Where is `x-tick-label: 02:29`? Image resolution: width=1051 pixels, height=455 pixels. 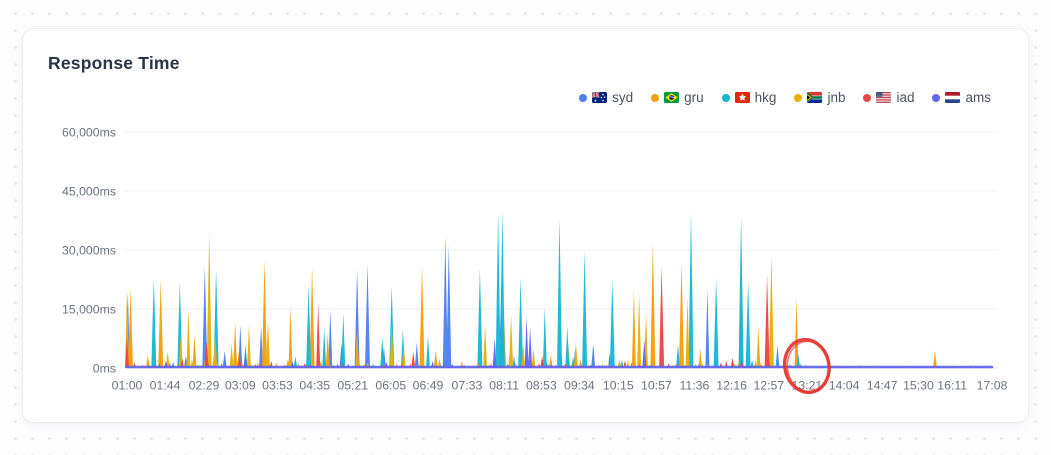
x-tick-label: 02:29 is located at coordinates (204, 386).